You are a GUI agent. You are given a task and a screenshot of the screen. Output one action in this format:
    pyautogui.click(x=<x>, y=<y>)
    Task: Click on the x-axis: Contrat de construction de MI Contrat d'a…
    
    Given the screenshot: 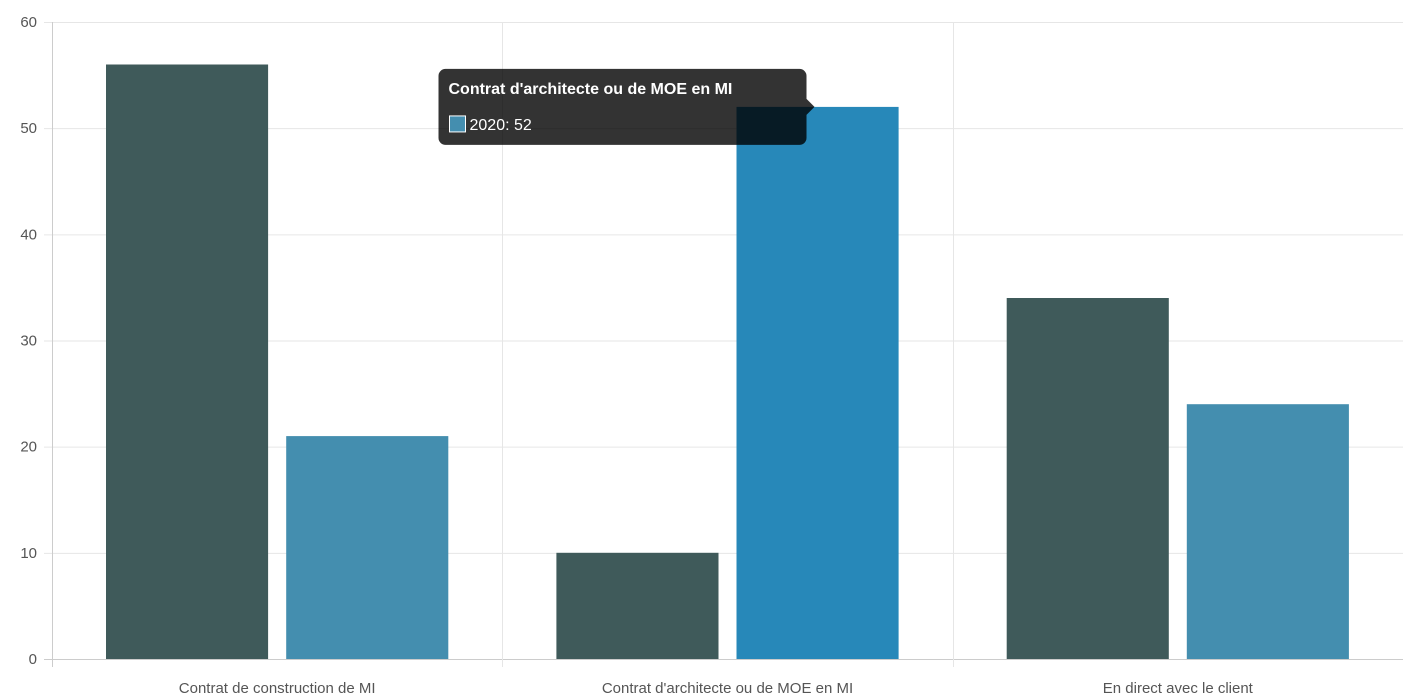 What is the action you would take?
    pyautogui.click(x=716, y=688)
    